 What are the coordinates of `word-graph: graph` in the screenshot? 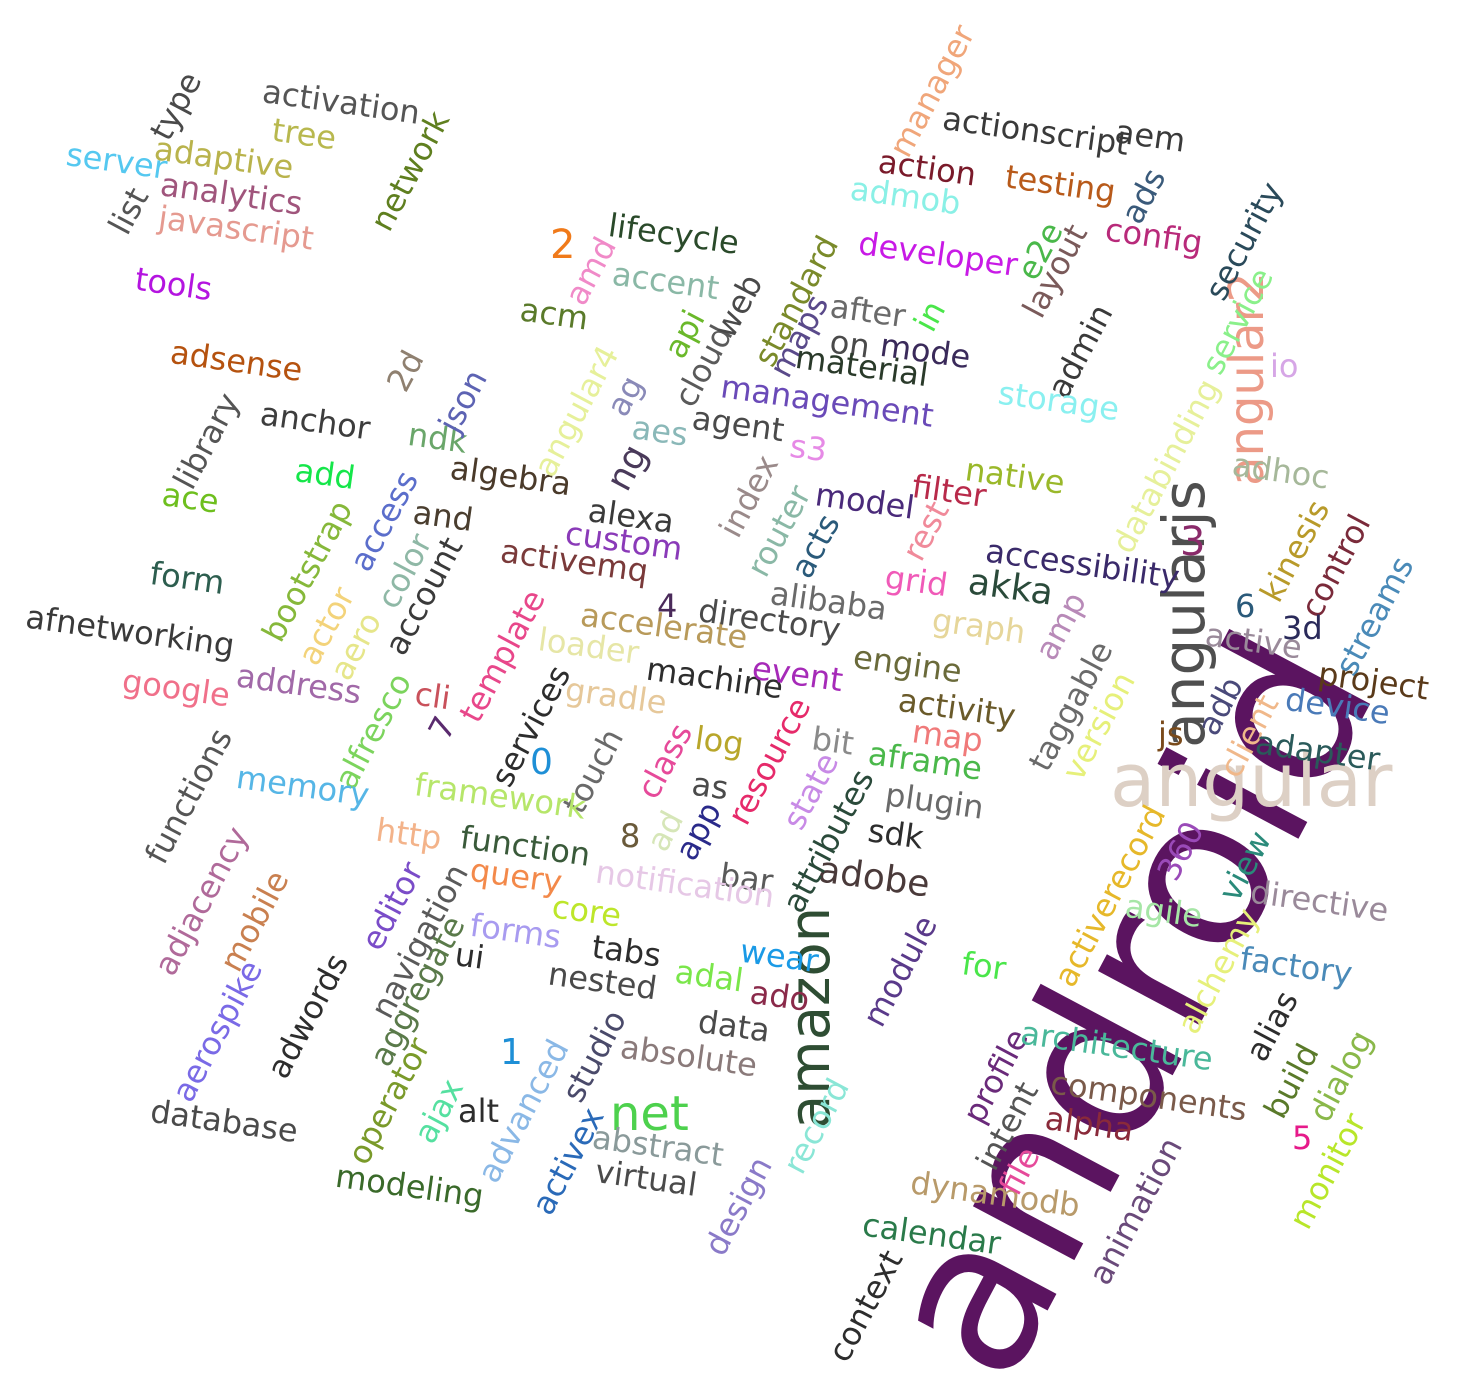 It's located at (978, 626).